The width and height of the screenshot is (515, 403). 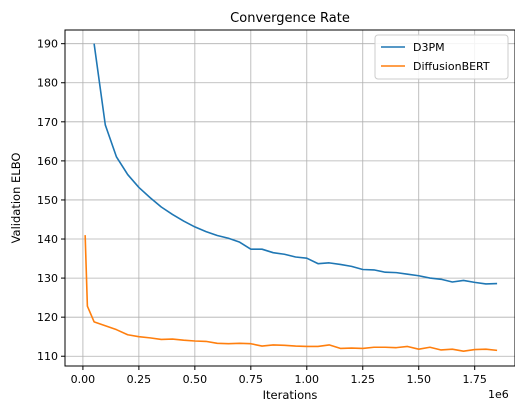 I want to click on legend-box, so click(x=441, y=57).